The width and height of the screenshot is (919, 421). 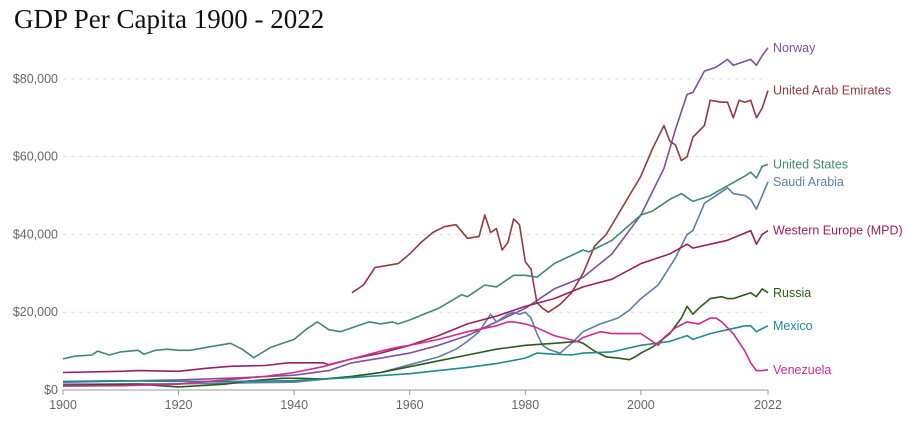 What do you see at coordinates (35, 312) in the screenshot?
I see `y-tick-label: $20,000` at bounding box center [35, 312].